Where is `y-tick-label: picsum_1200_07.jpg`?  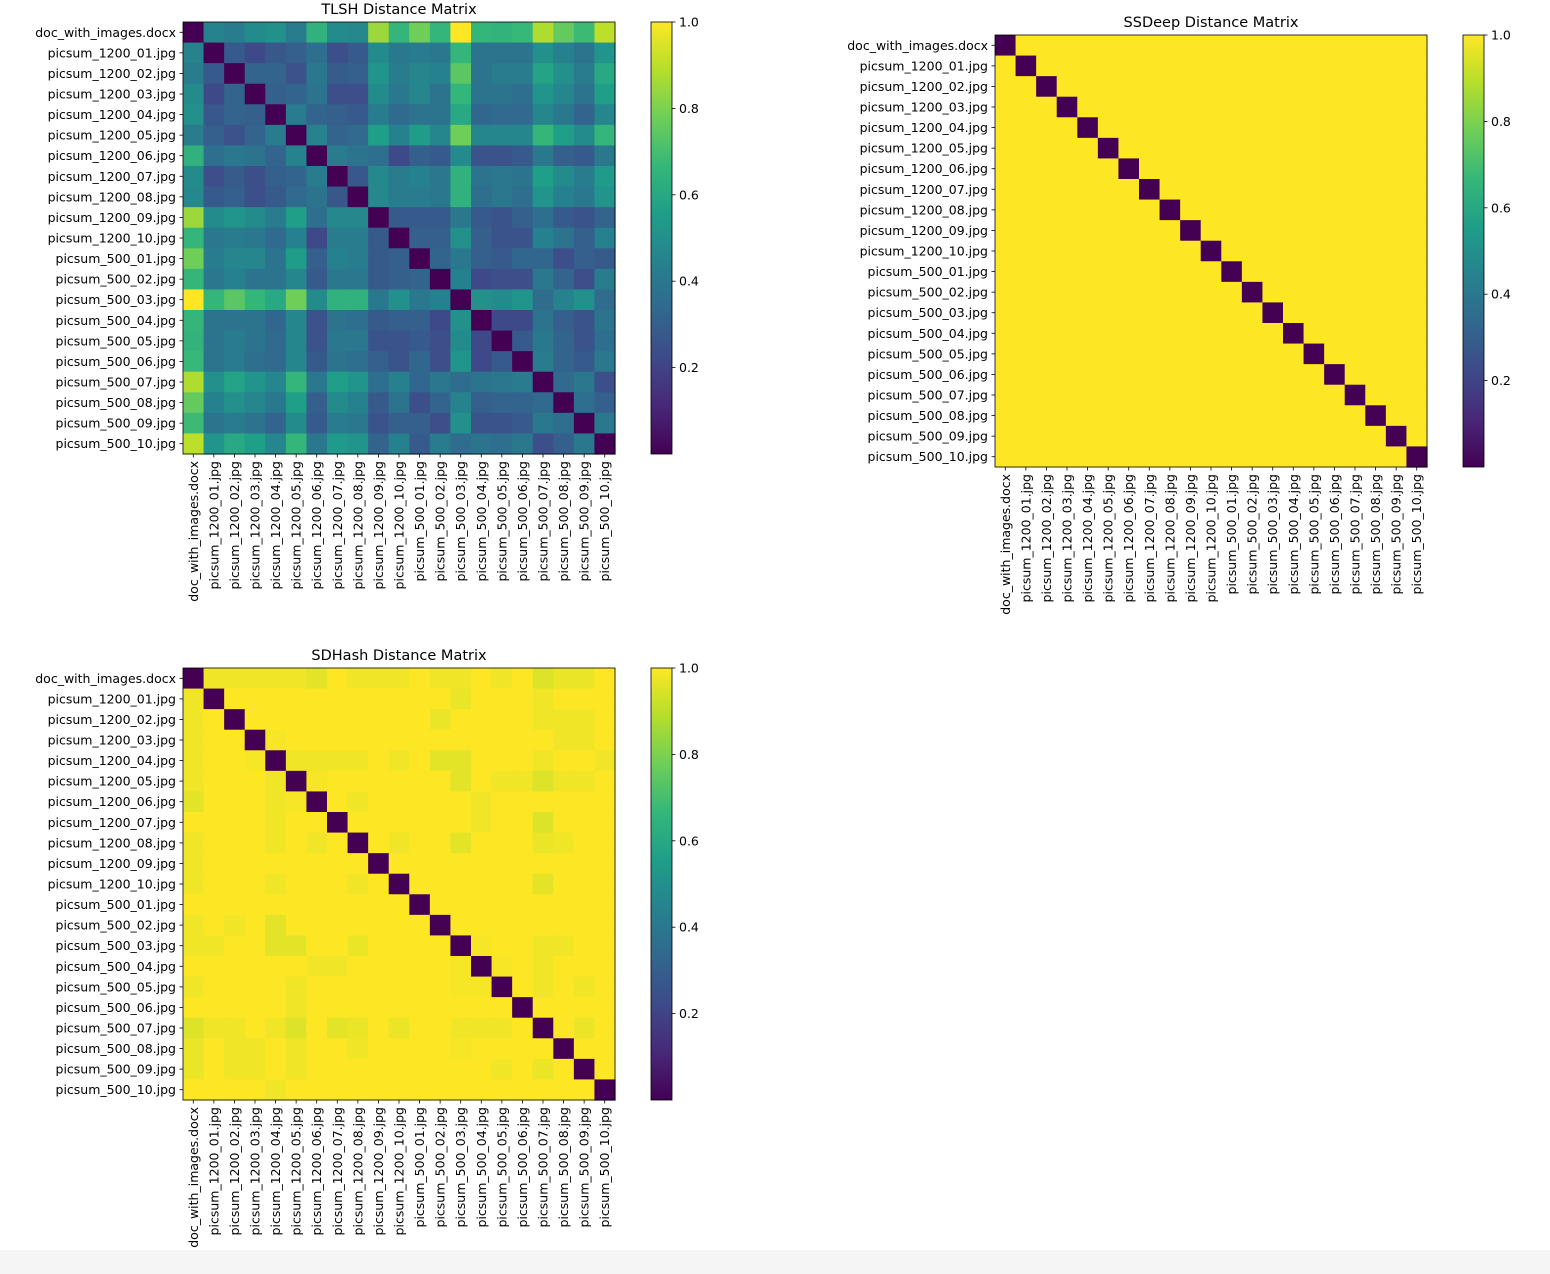 y-tick-label: picsum_1200_07.jpg is located at coordinates (924, 189).